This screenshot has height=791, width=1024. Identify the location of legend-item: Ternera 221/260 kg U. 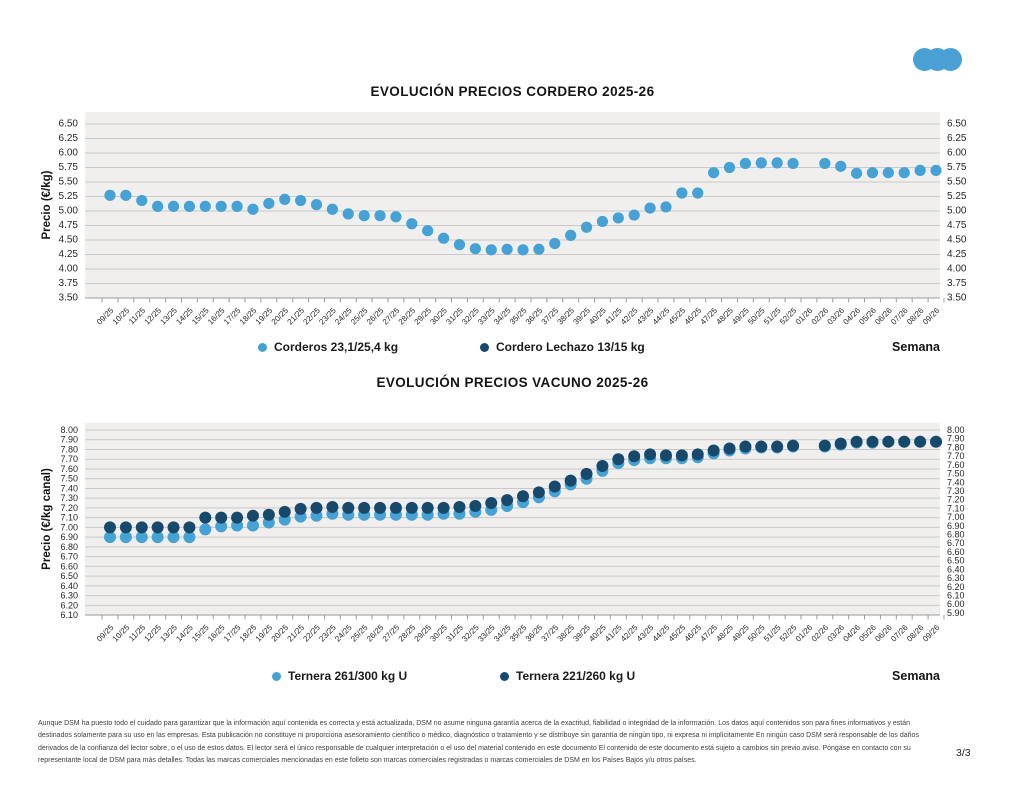
(567, 676).